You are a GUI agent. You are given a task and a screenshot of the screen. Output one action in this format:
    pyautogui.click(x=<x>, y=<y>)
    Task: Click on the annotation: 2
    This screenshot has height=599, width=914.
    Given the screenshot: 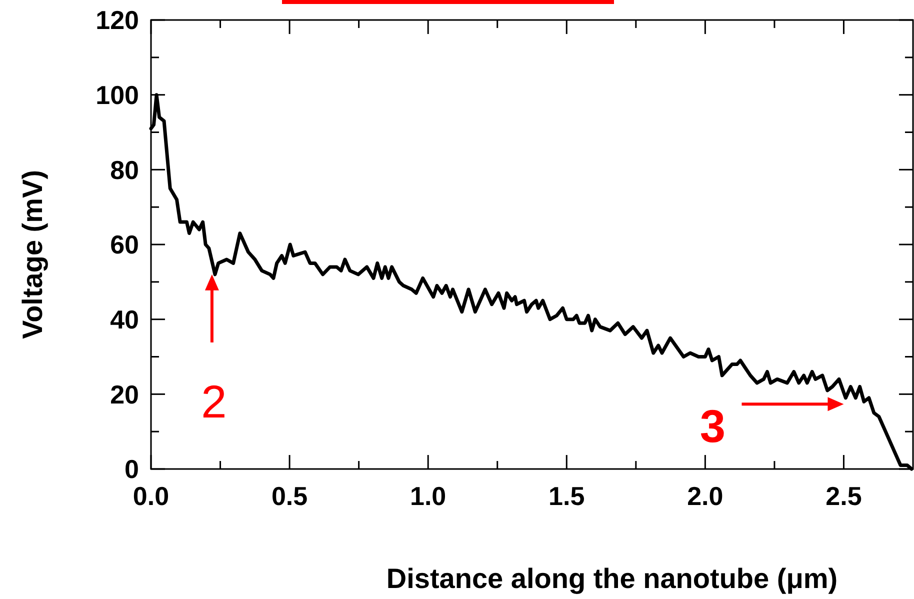 What is the action you would take?
    pyautogui.click(x=214, y=401)
    